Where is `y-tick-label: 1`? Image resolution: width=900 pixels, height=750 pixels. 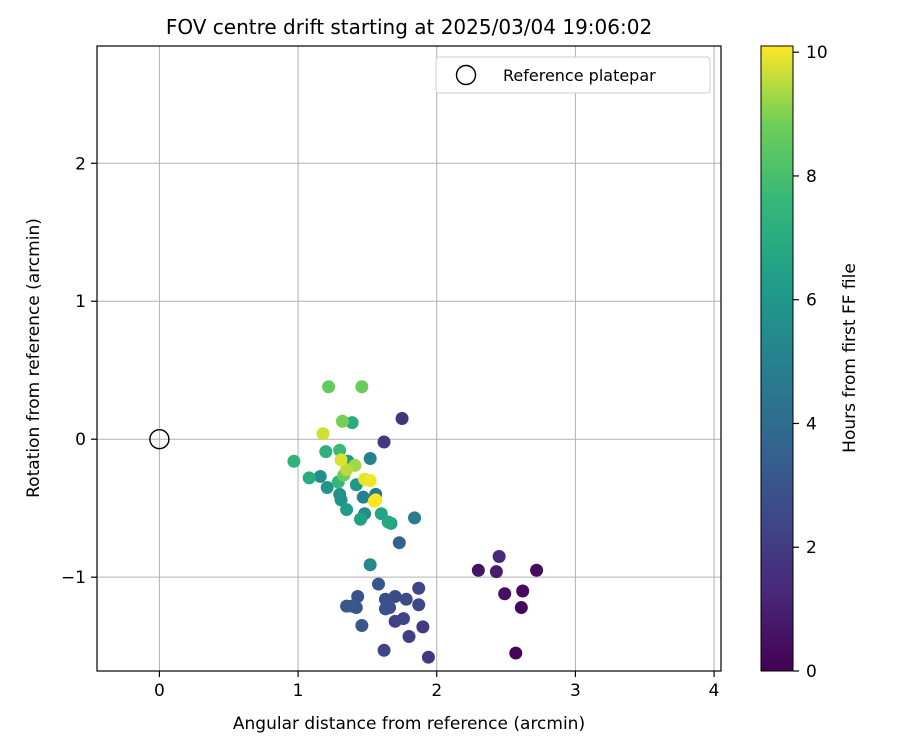
y-tick-label: 1 is located at coordinates (80, 302).